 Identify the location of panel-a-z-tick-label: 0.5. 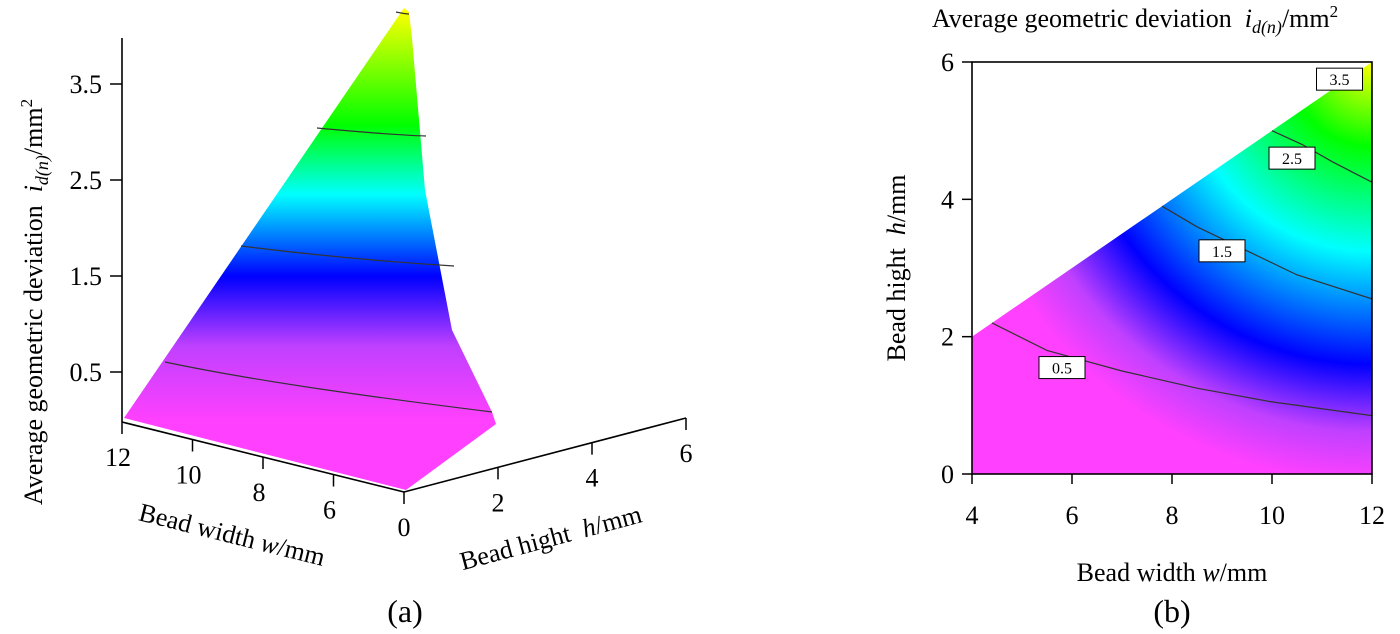
(86, 372).